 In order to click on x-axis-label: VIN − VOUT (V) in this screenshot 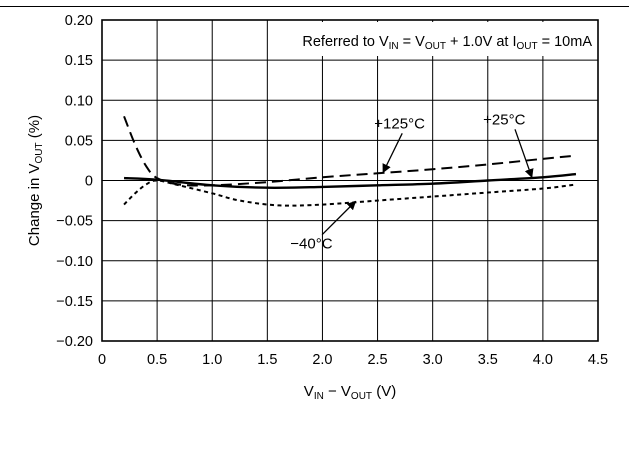, I will do `click(350, 392)`.